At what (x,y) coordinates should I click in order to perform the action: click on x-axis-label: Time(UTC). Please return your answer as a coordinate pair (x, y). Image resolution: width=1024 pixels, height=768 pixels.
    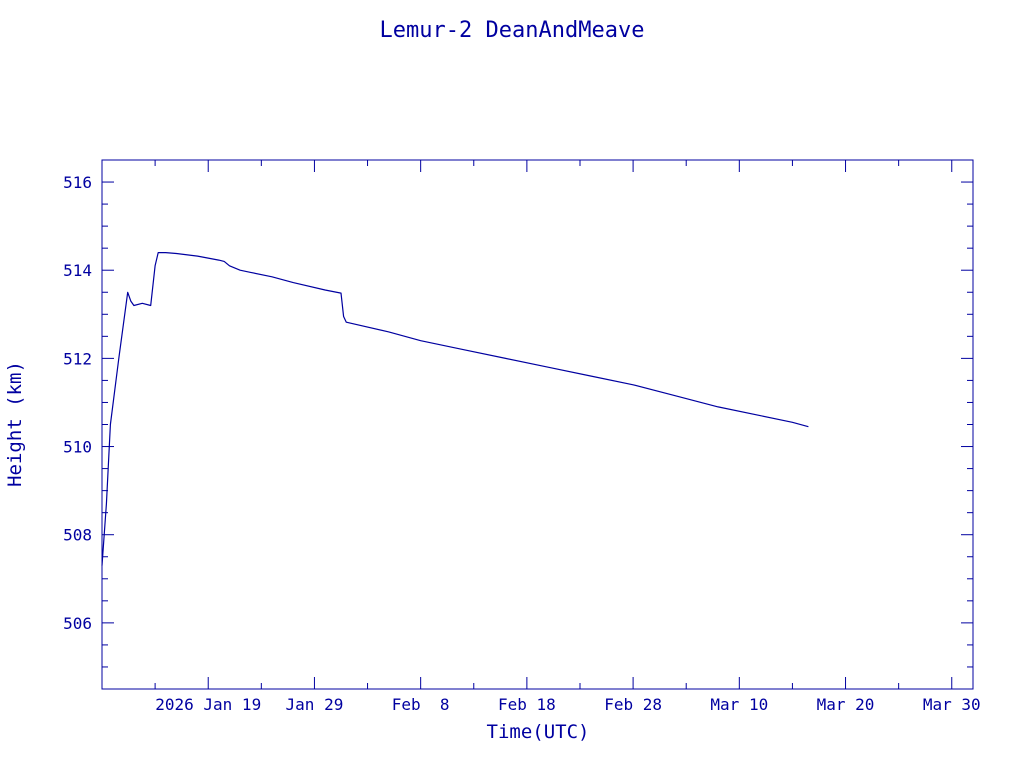
    Looking at the image, I should click on (538, 732).